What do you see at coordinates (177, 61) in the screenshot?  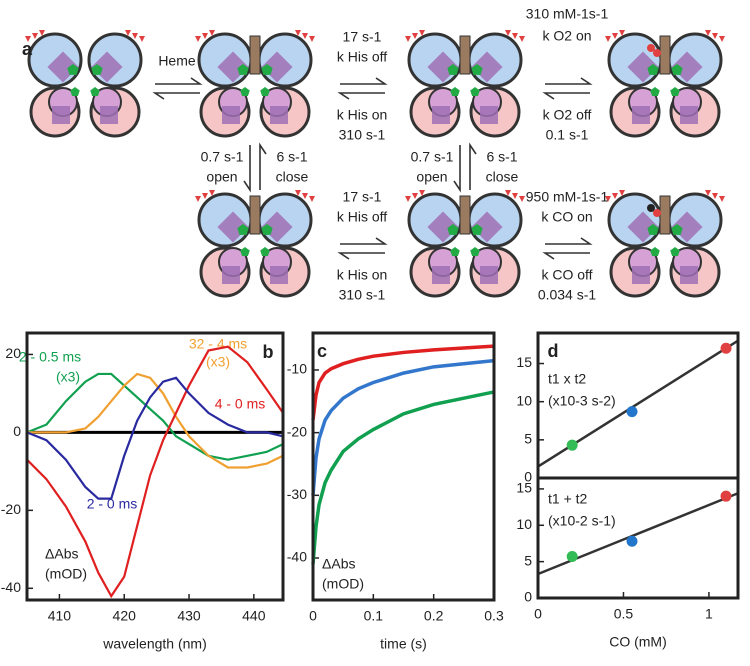 I see `rate-label: Heme` at bounding box center [177, 61].